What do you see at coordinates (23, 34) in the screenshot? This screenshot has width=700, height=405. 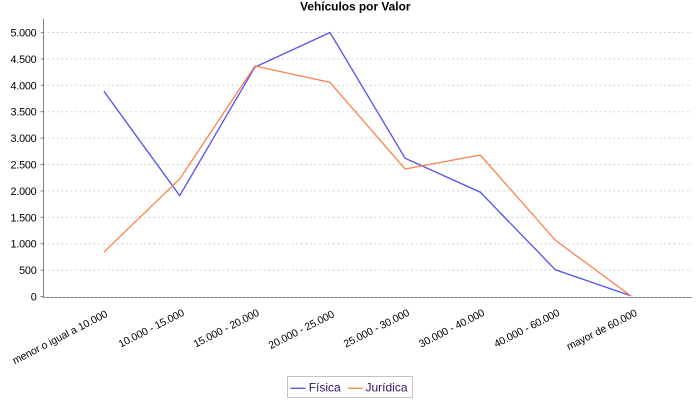 I see `svg-text: 5.000` at bounding box center [23, 34].